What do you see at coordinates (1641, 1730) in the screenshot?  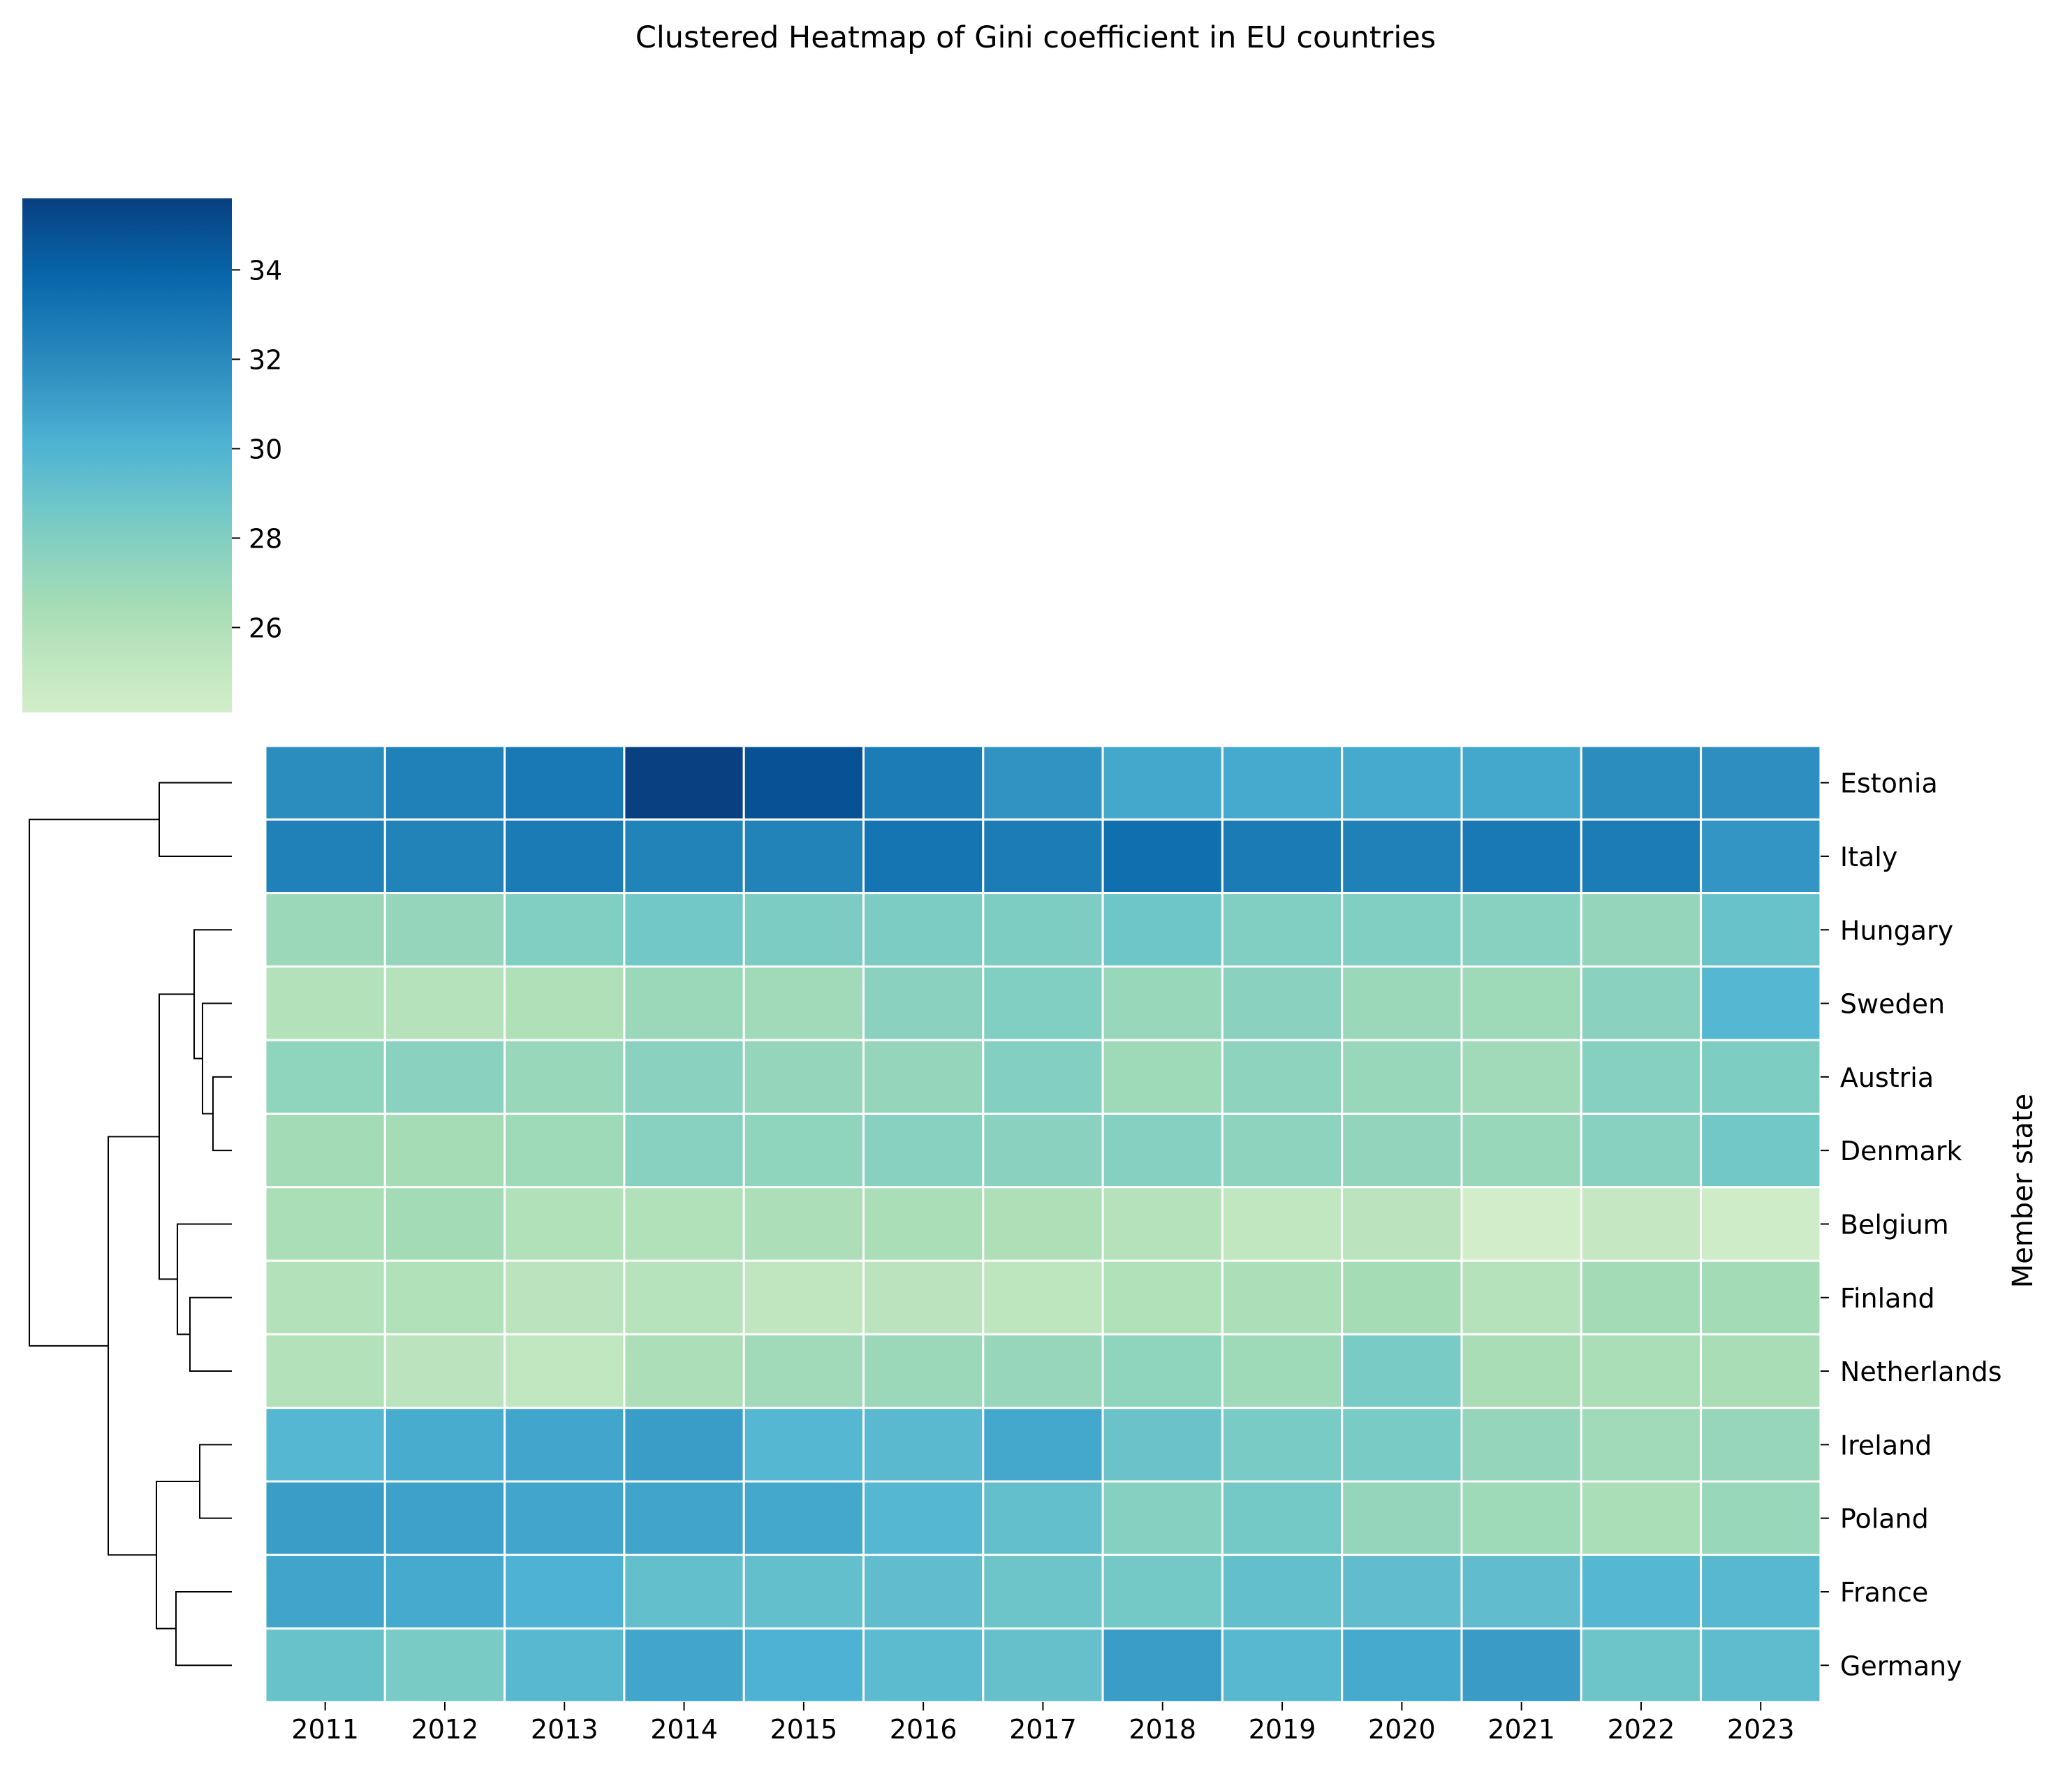 I see `column-label: 2022` at bounding box center [1641, 1730].